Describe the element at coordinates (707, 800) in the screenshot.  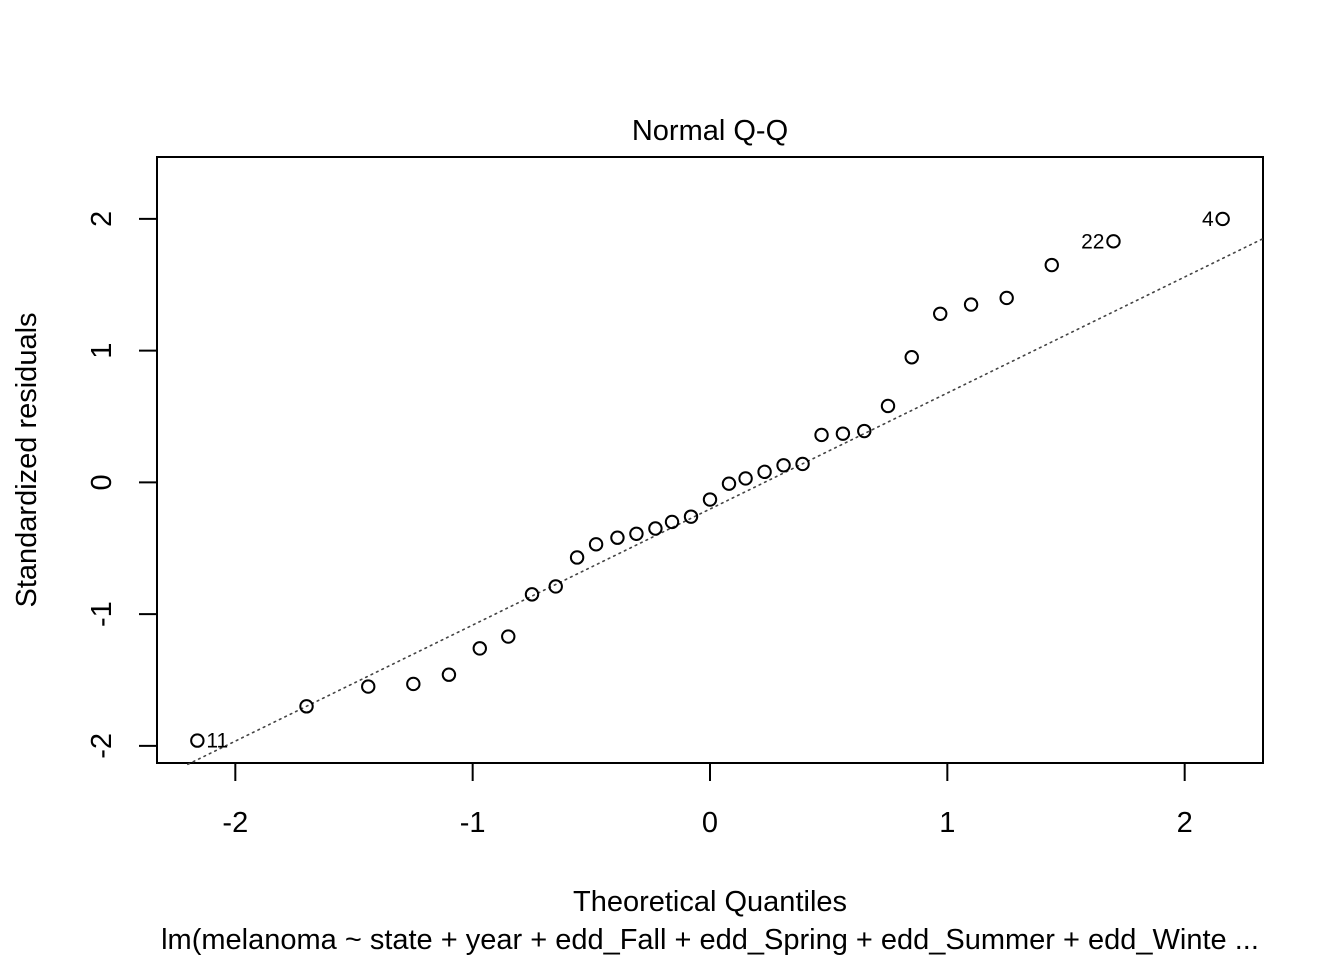
I see `x-axis: -2 -1 0 1 2` at that location.